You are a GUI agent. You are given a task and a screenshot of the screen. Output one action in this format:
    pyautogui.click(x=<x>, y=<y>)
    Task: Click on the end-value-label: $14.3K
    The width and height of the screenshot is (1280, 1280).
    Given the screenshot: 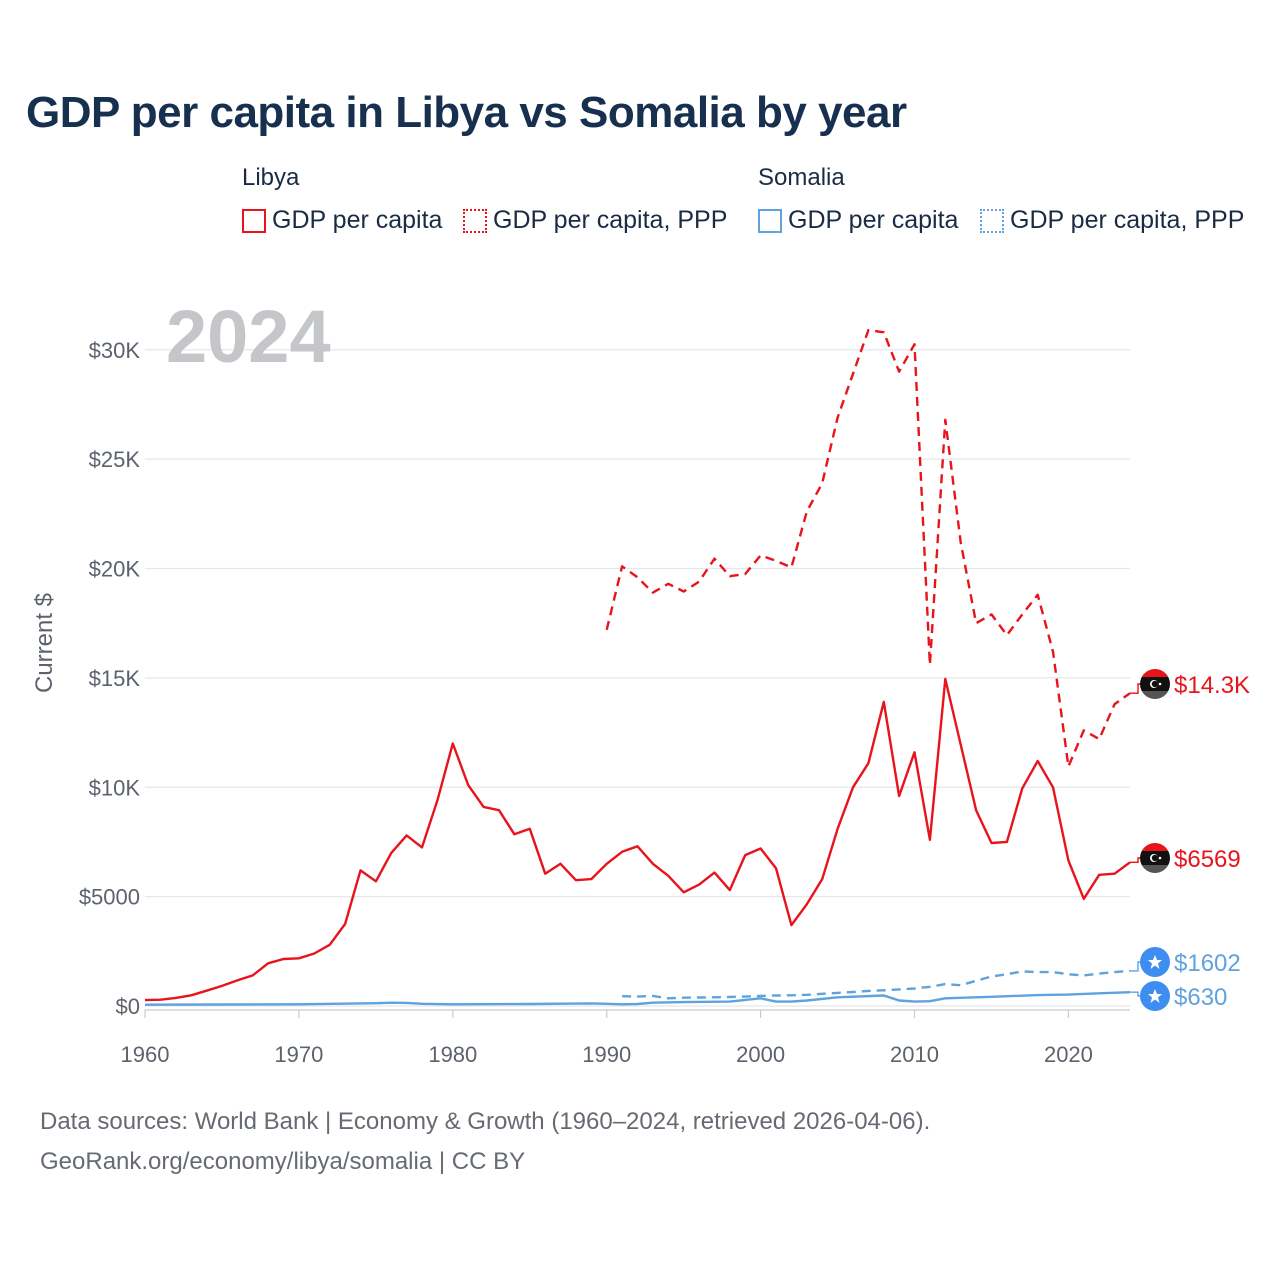 What is the action you would take?
    pyautogui.click(x=1212, y=685)
    